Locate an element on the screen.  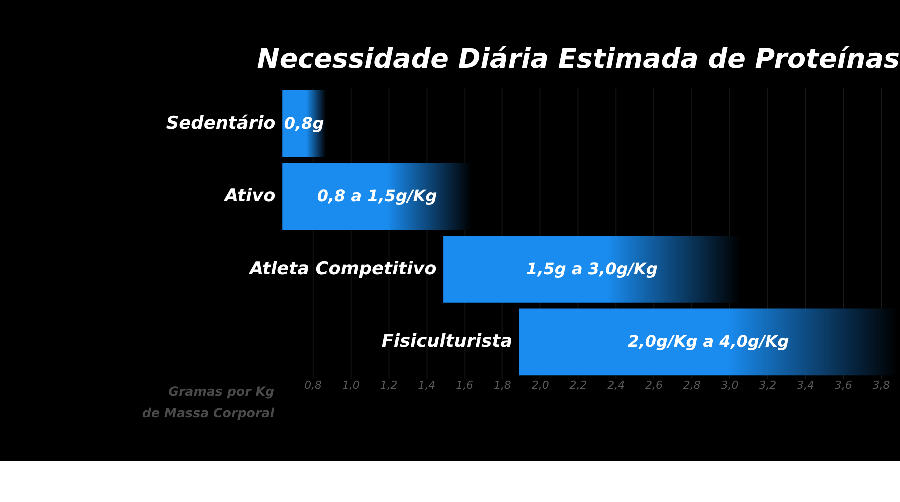
x-tick-label: 1,0 is located at coordinates (351, 385).